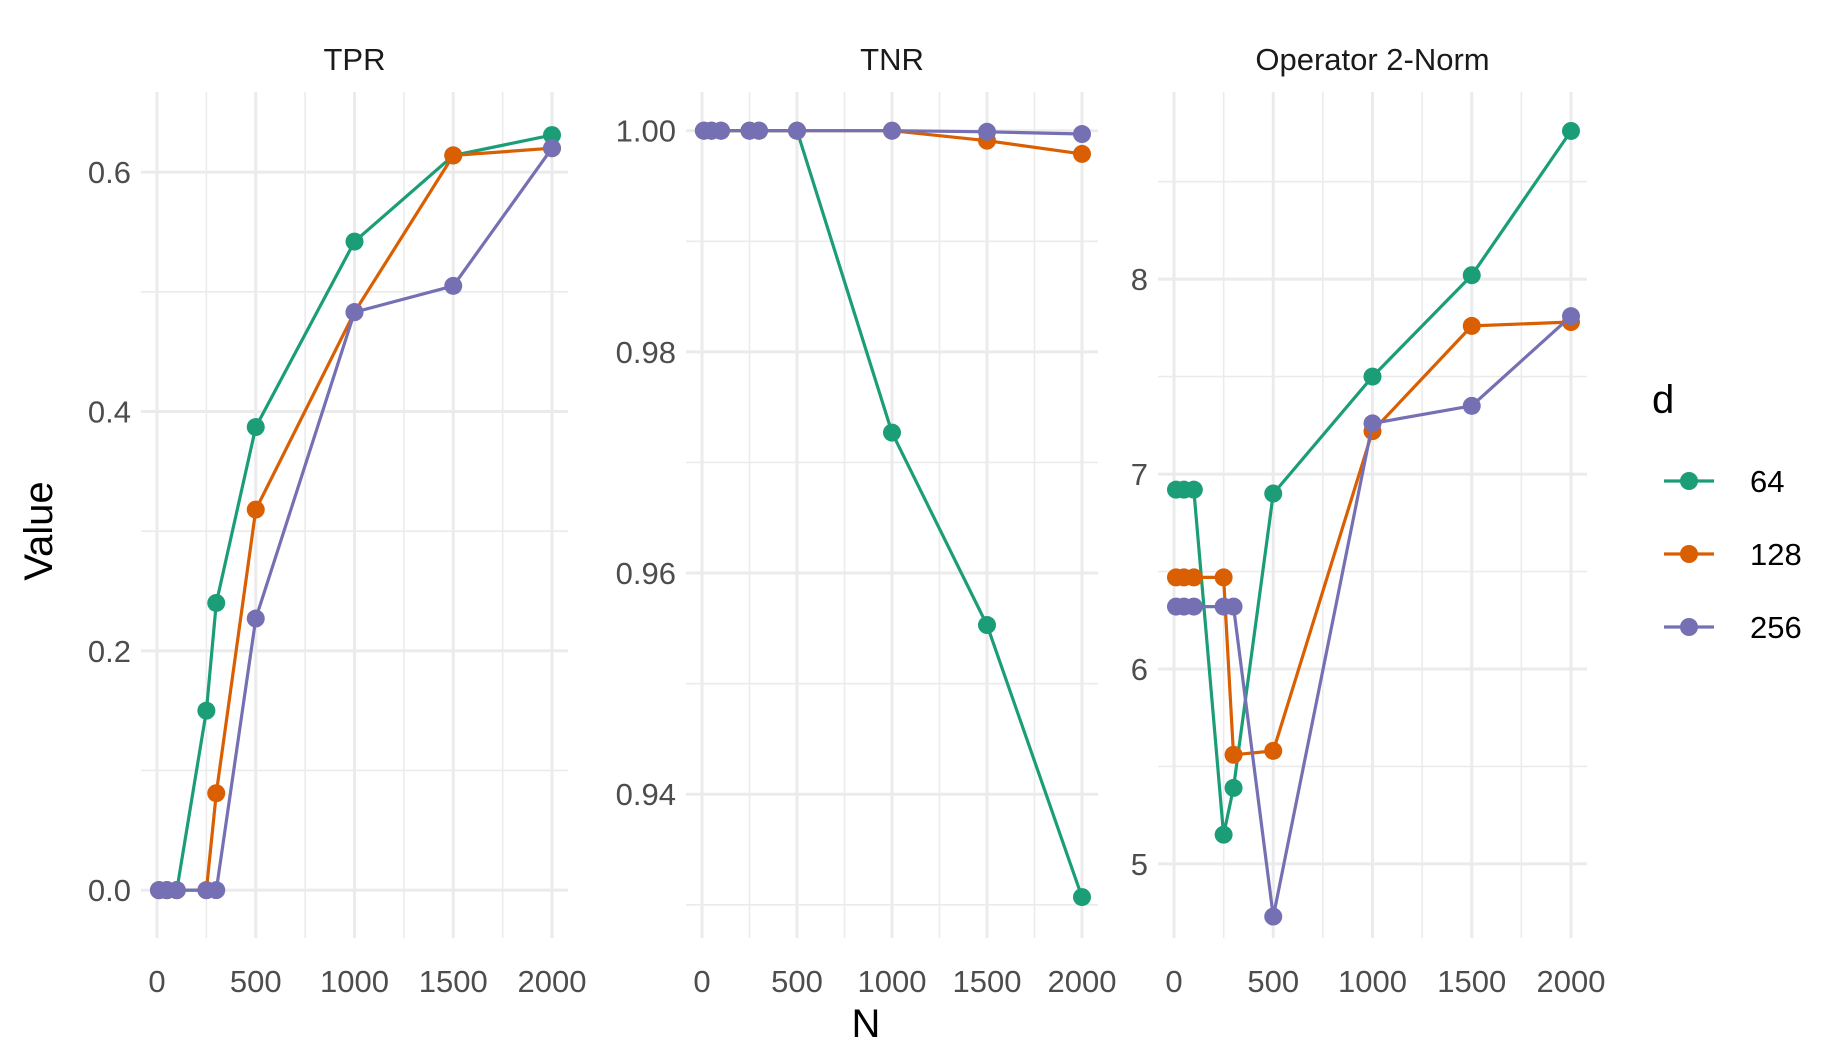  Describe the element at coordinates (892, 59) in the screenshot. I see `panel-title: TNR` at that location.